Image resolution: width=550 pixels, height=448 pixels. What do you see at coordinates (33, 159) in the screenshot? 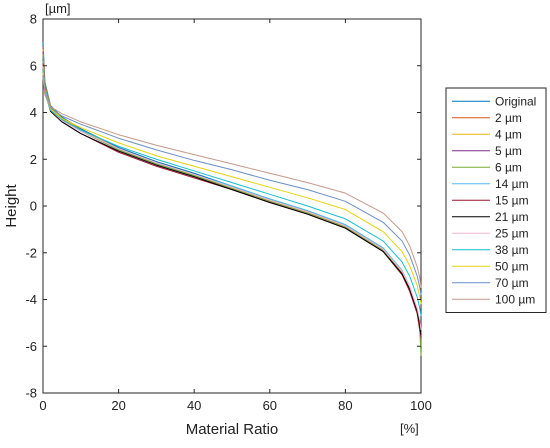
I see `y-tick-label: 2` at bounding box center [33, 159].